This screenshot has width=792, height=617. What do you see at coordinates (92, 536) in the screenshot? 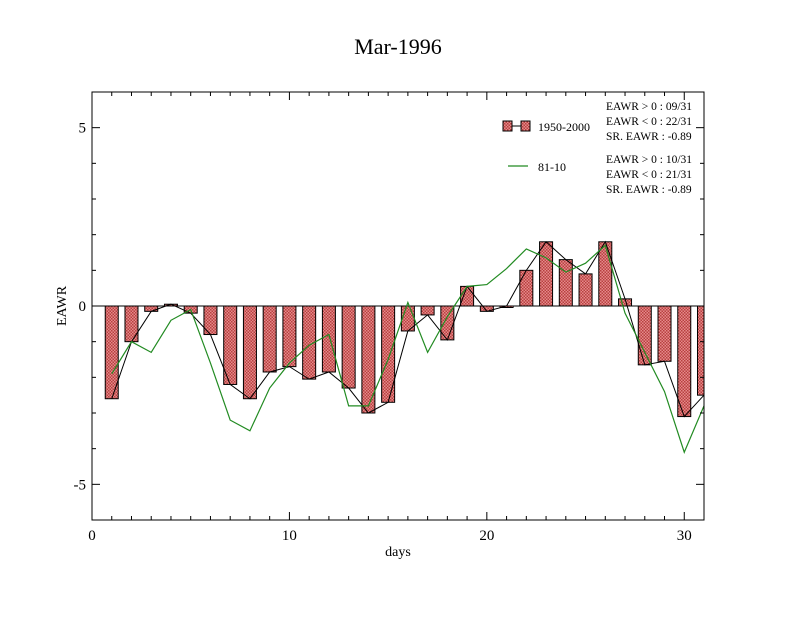
I see `x-tick-label: 0` at bounding box center [92, 536].